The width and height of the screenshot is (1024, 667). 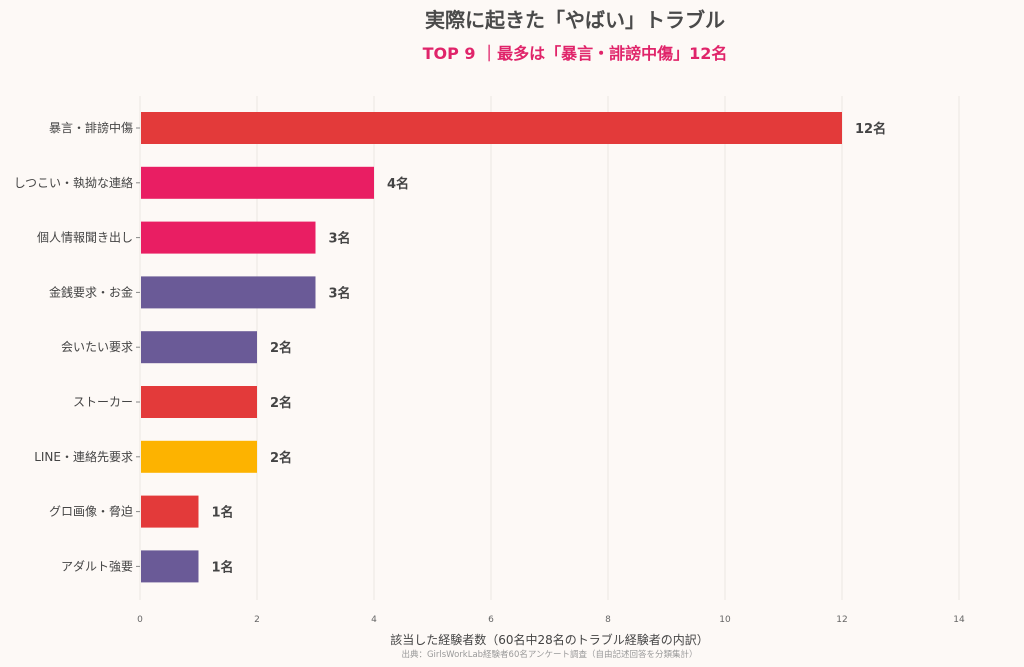 I want to click on category-label: グロ画像・脅迫, so click(x=91, y=511).